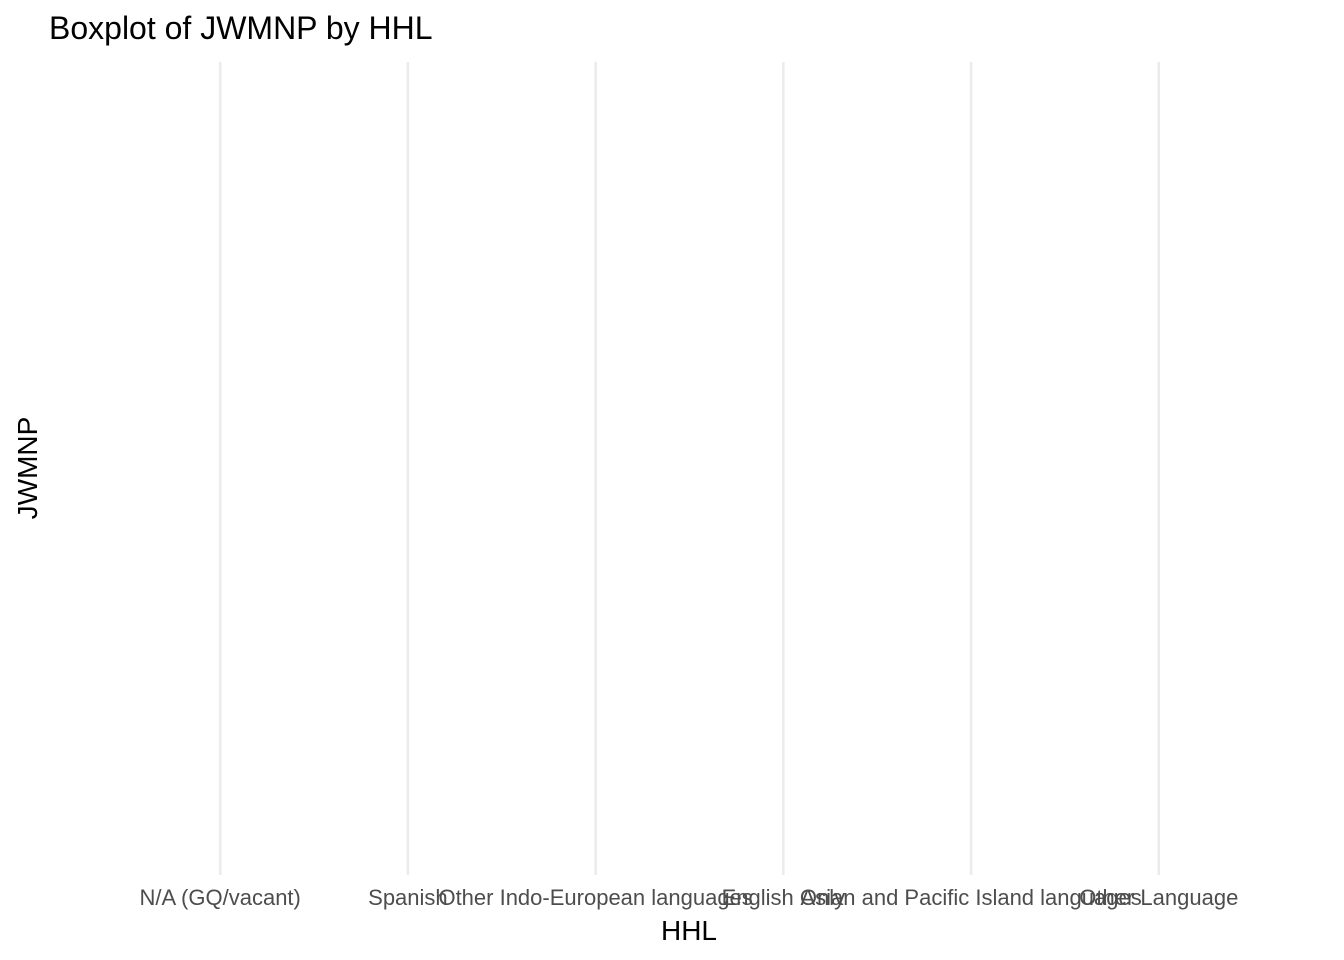  Describe the element at coordinates (219, 897) in the screenshot. I see `x-tick-label: N/A (GQ/vacant)` at that location.